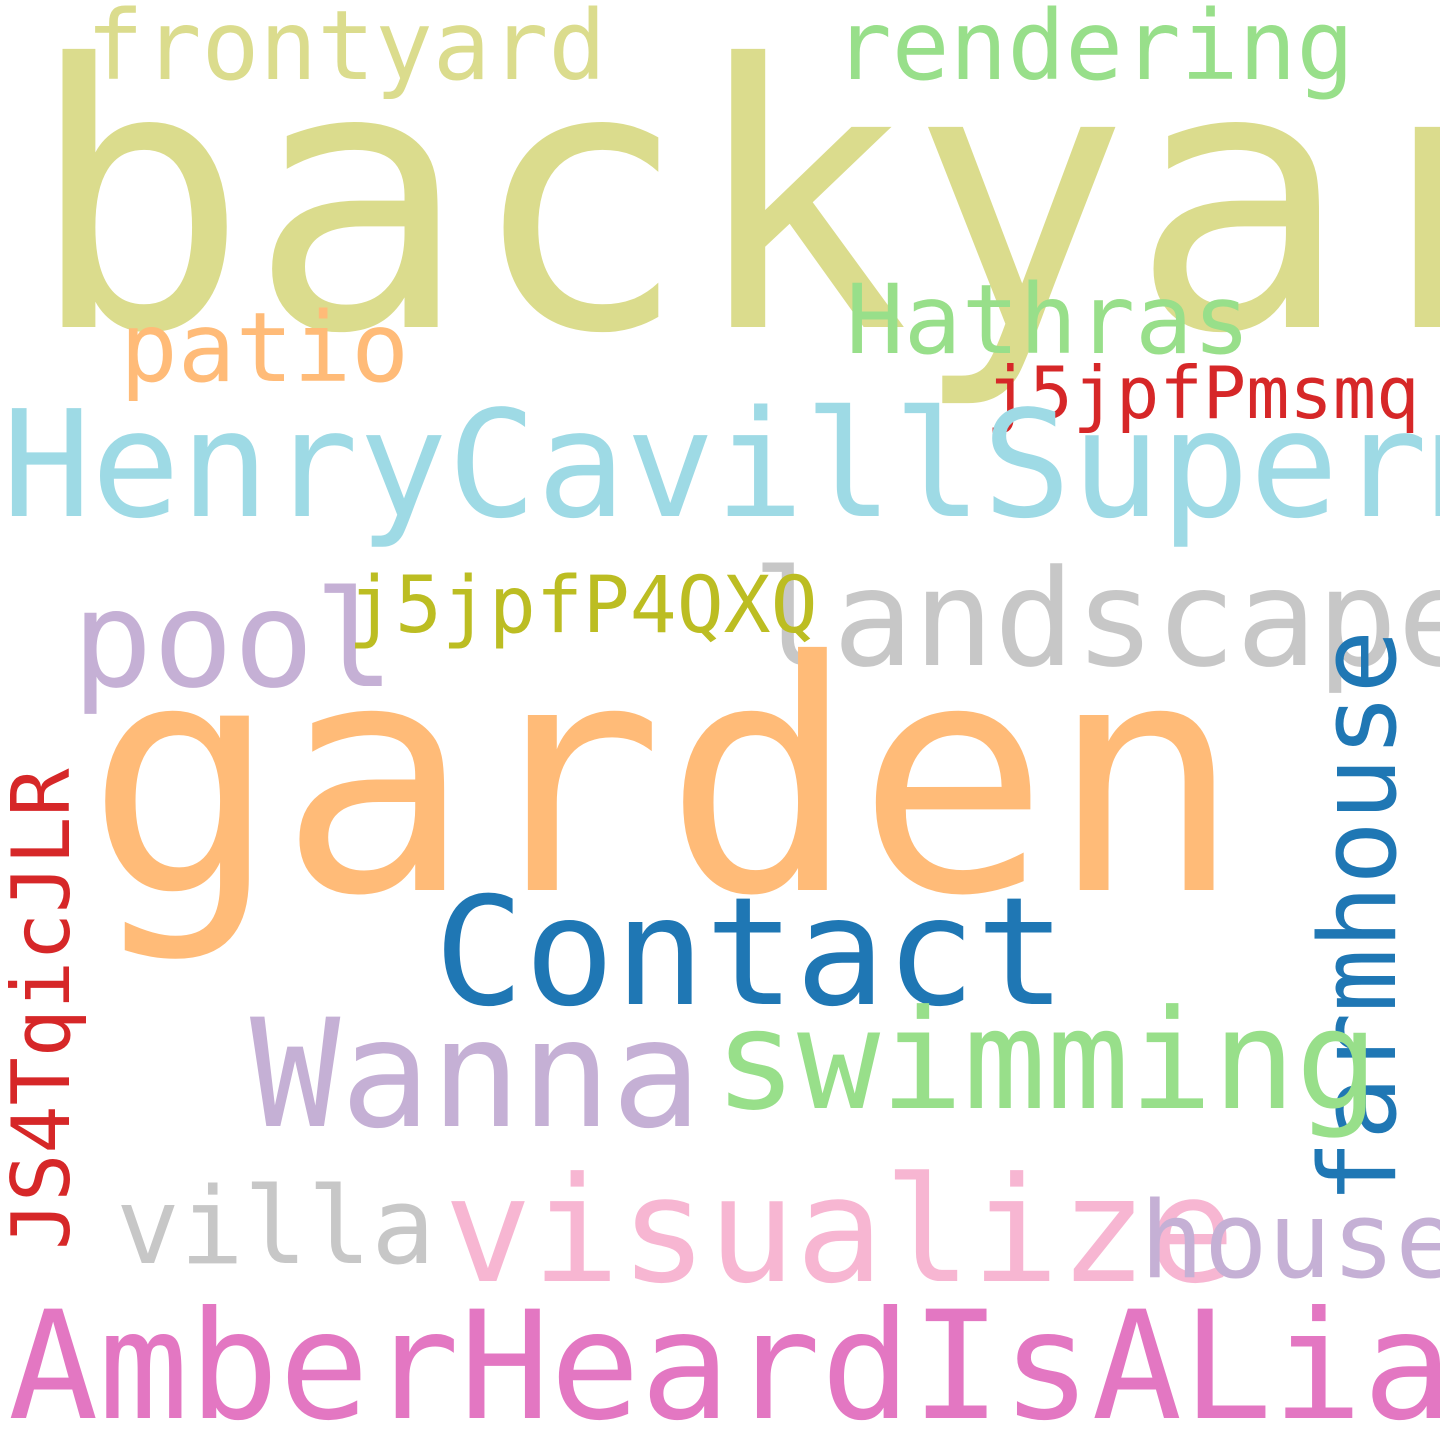  What do you see at coordinates (44, 1009) in the screenshot?
I see `word-js4tqicjlr: JS4TqicJLR` at bounding box center [44, 1009].